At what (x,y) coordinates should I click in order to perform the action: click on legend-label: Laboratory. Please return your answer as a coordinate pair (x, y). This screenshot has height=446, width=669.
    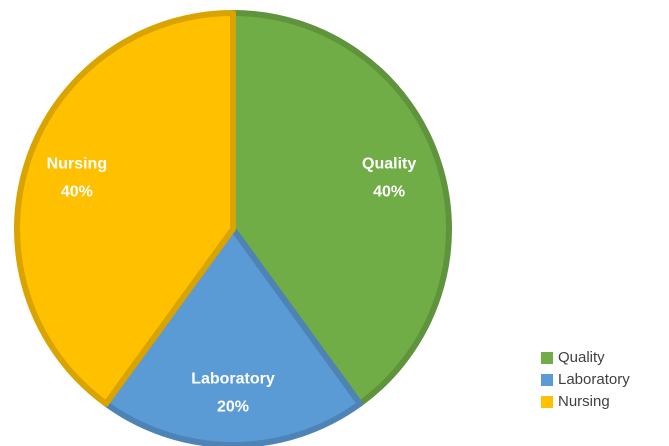
    Looking at the image, I should click on (594, 379).